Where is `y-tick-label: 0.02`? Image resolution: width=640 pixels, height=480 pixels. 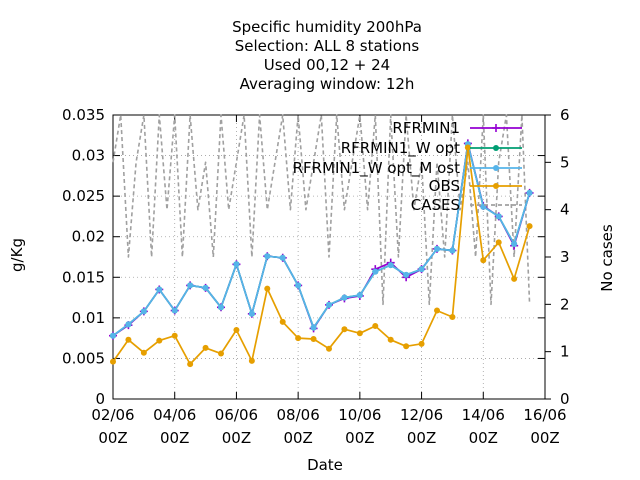 y-tick-label: 0.02 is located at coordinates (88, 237).